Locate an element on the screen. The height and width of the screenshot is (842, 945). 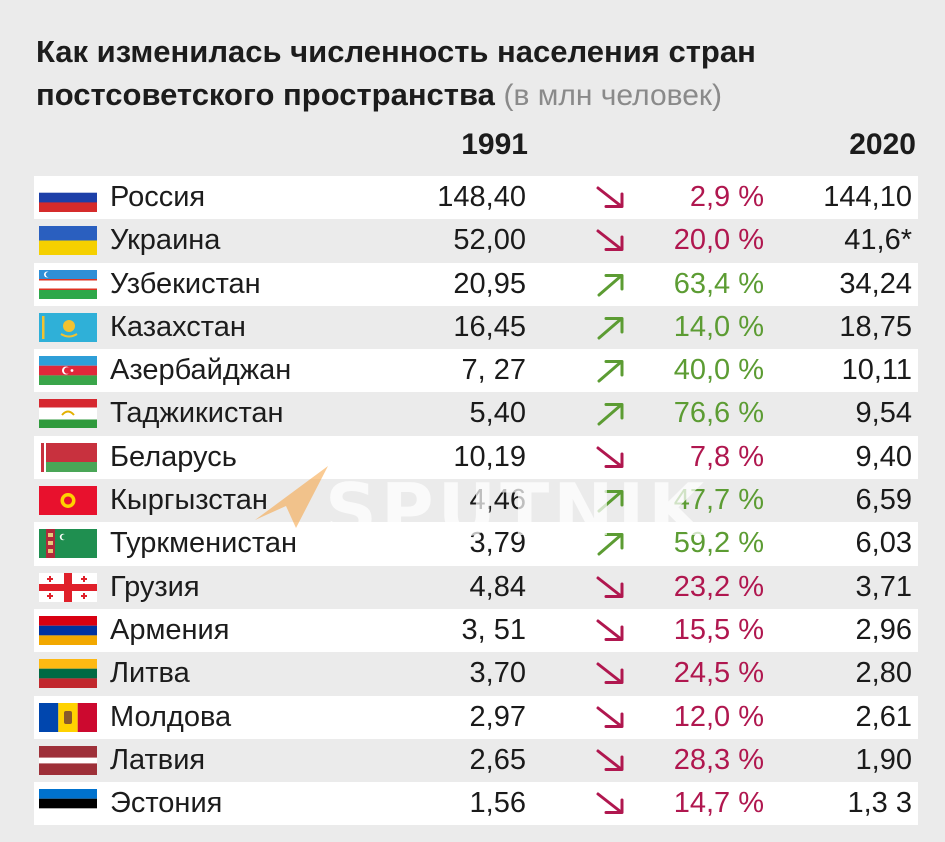
value-2020: 10,11 is located at coordinates (876, 370).